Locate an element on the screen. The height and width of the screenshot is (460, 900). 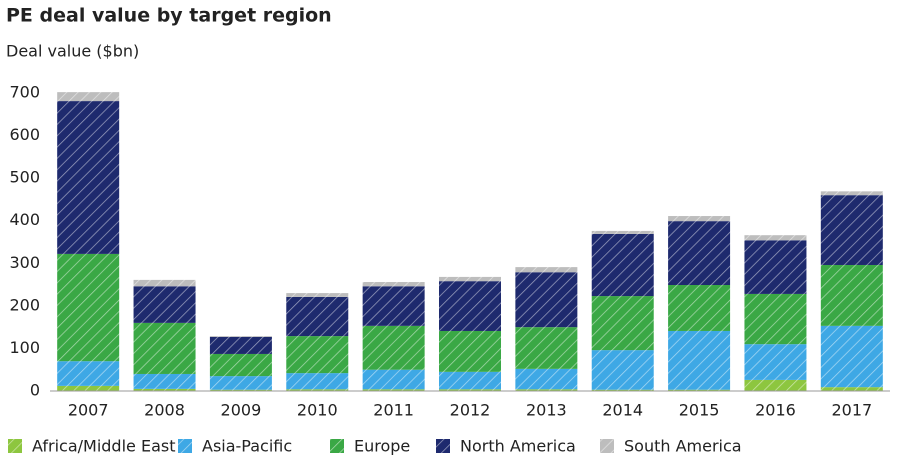
legend-label: North America is located at coordinates (518, 446).